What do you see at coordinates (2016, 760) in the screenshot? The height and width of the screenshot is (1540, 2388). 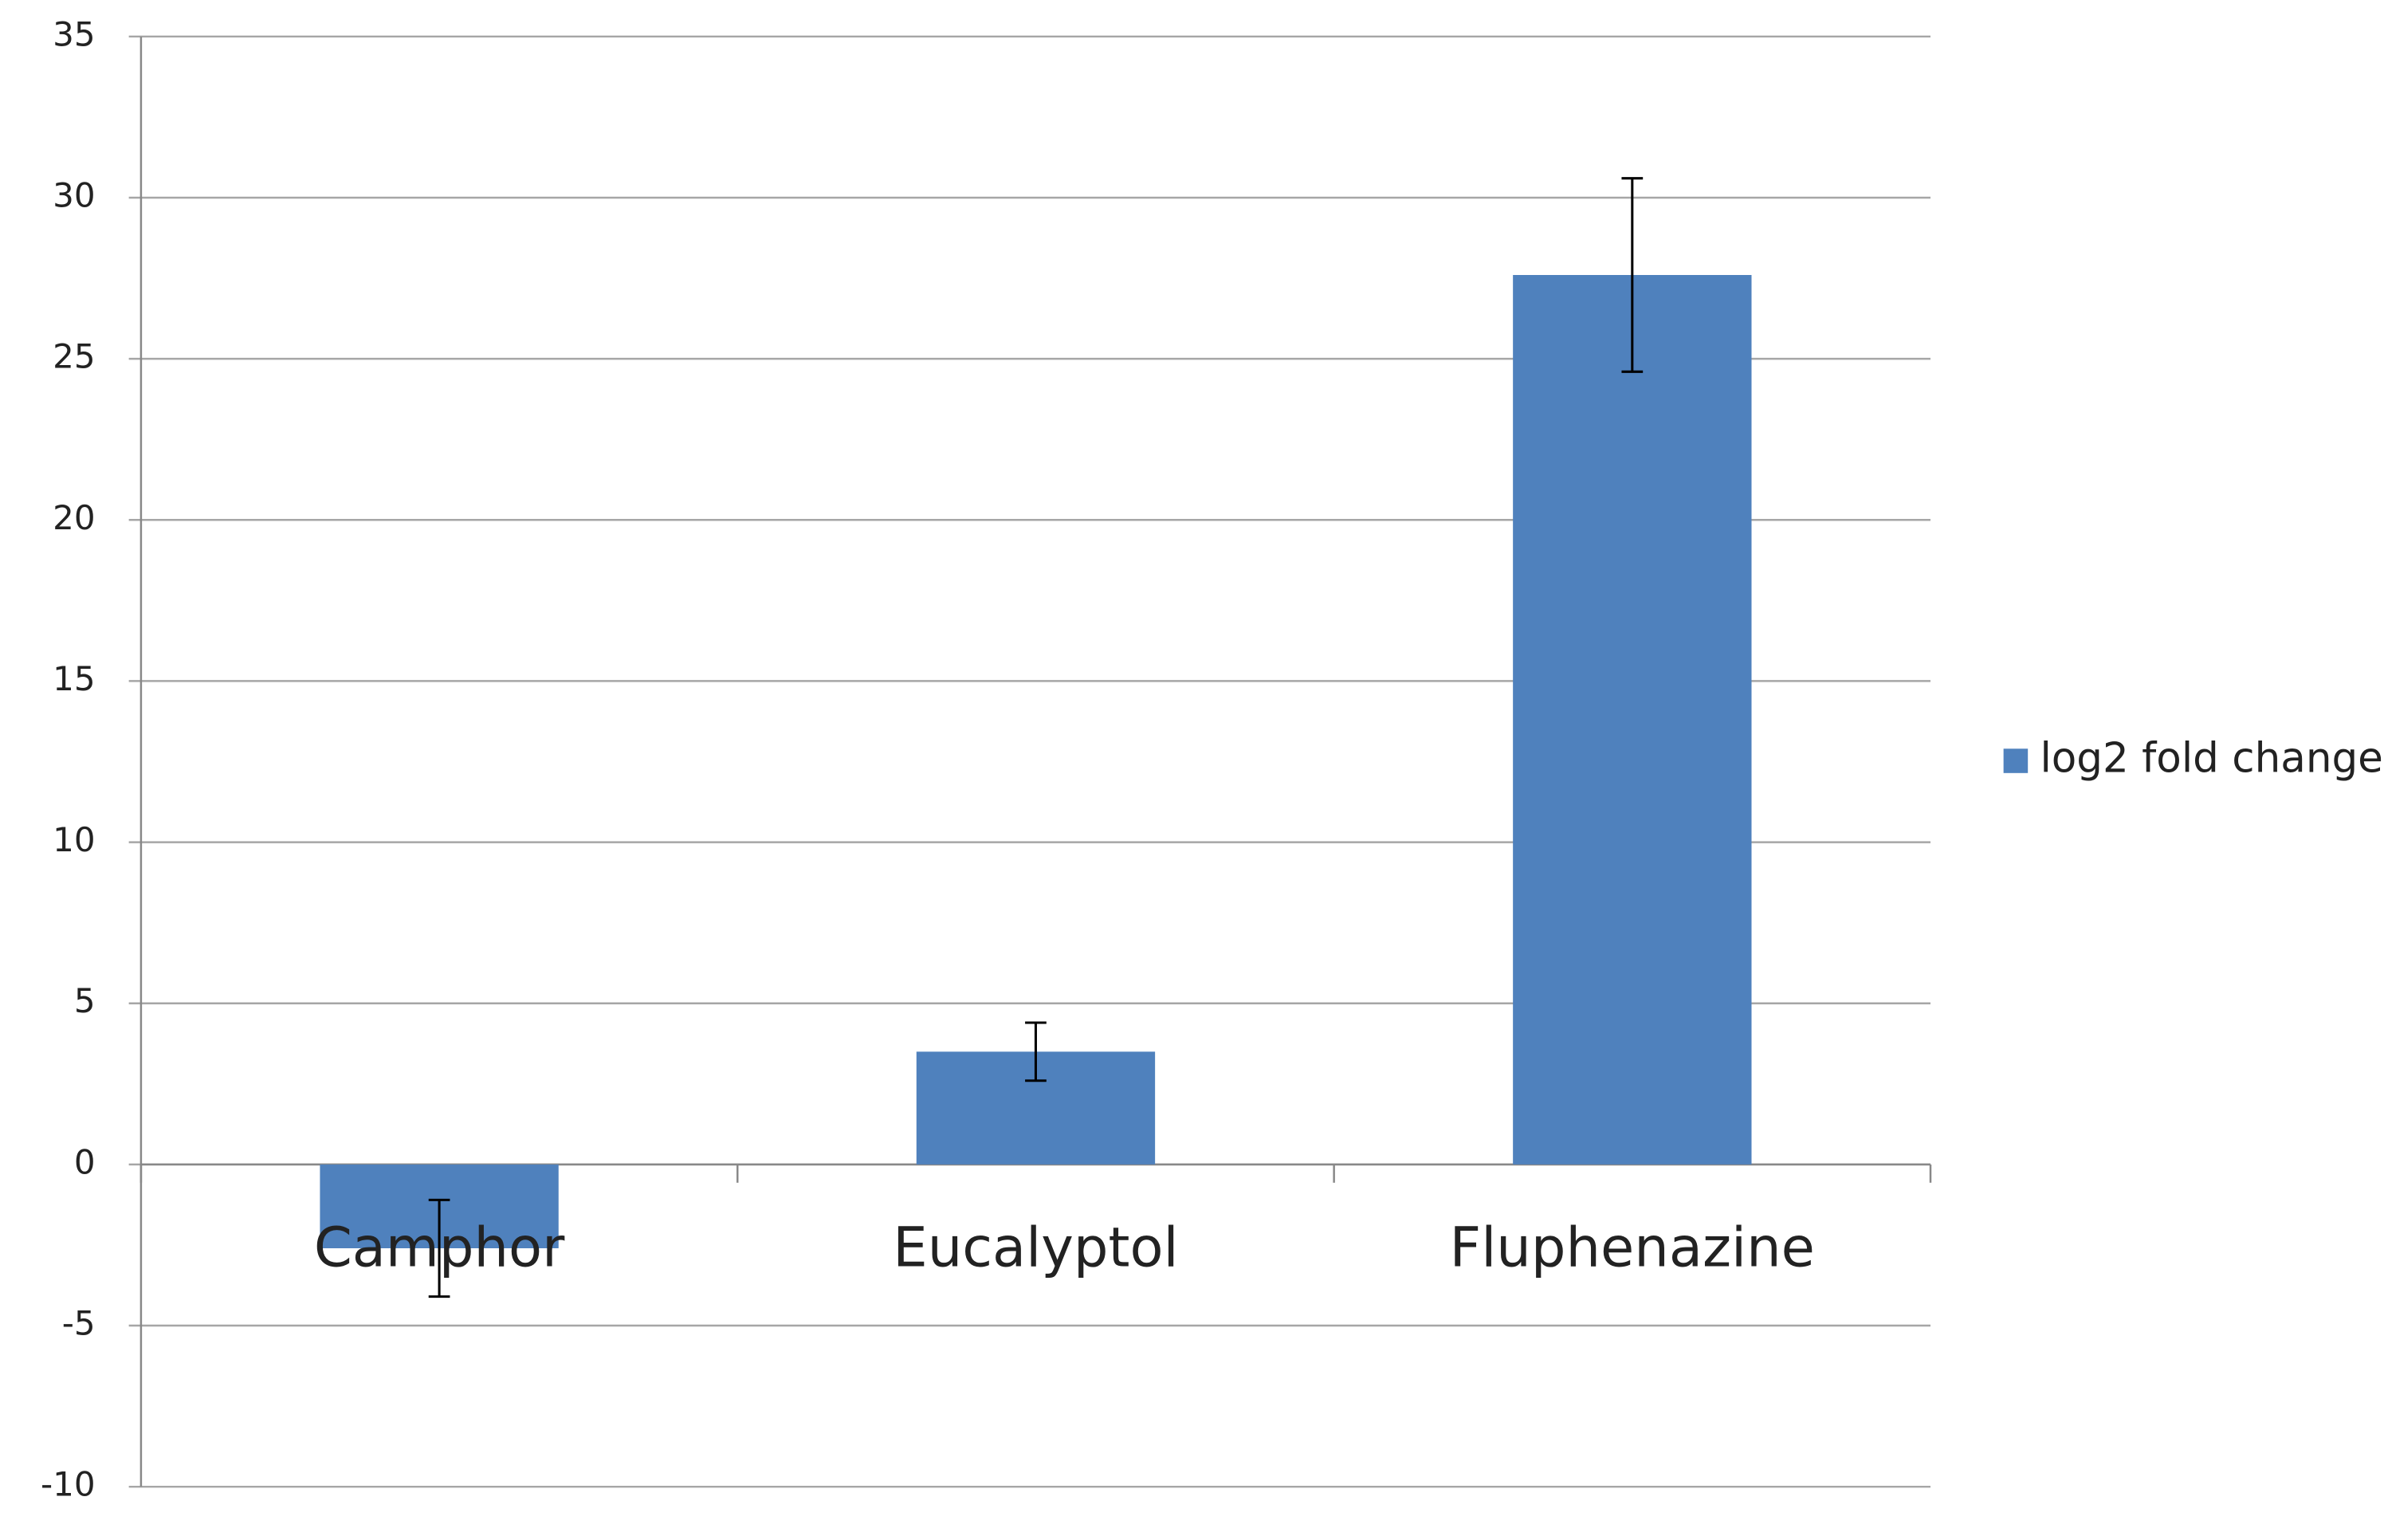 I see `legend-swatch` at bounding box center [2016, 760].